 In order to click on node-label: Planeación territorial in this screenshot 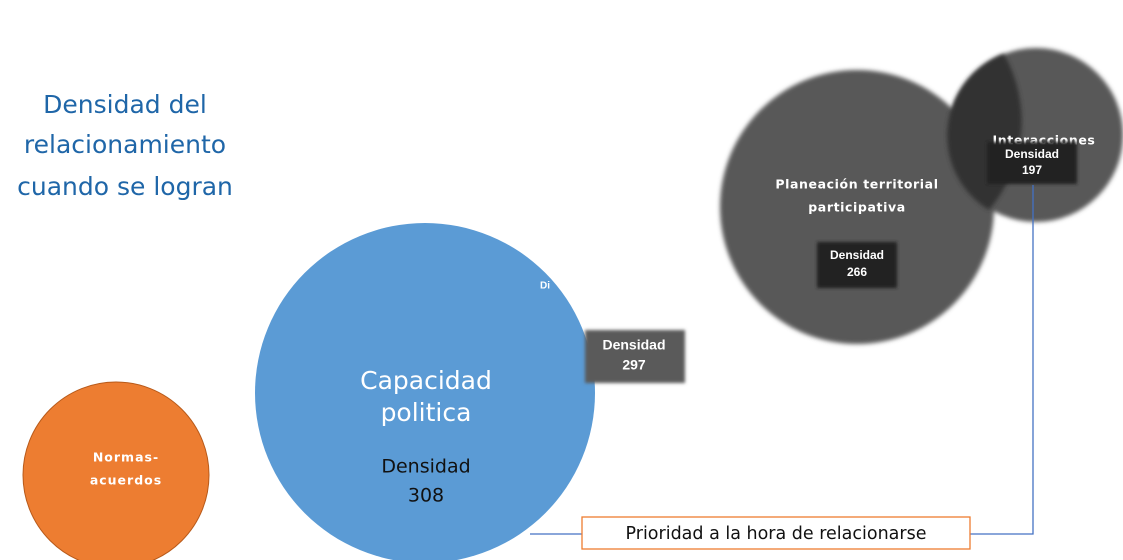, I will do `click(856, 184)`.